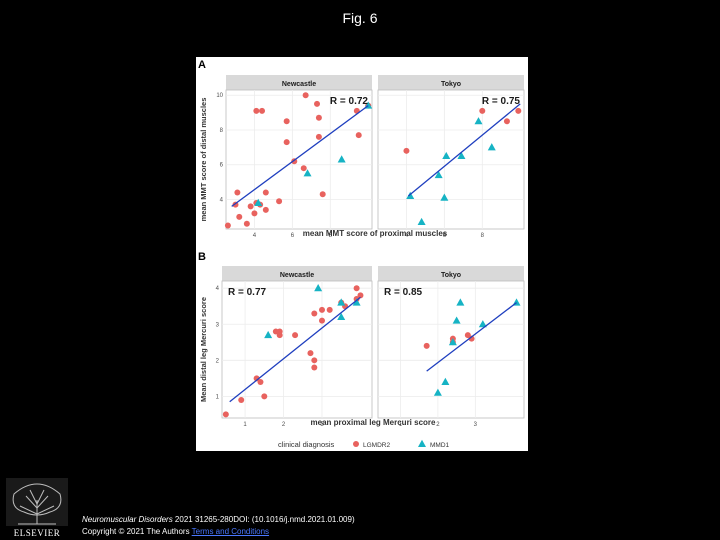 The width and height of the screenshot is (720, 540). I want to click on y-tick-label: 10, so click(219, 96).